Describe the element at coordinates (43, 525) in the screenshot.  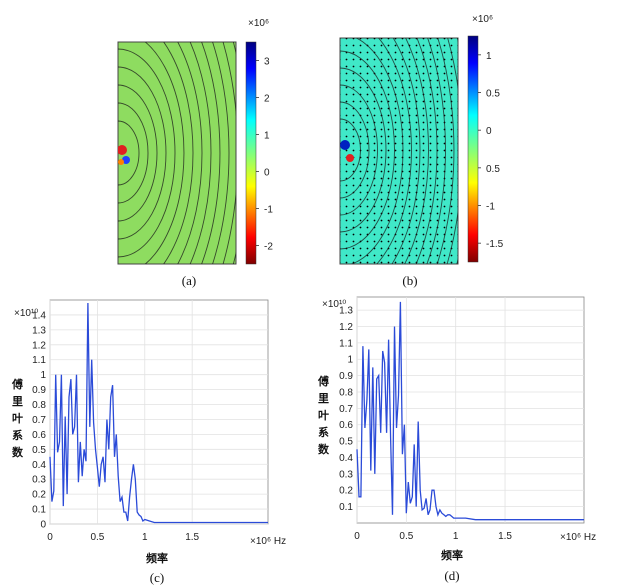
I see `y-tick-label: 0` at that location.